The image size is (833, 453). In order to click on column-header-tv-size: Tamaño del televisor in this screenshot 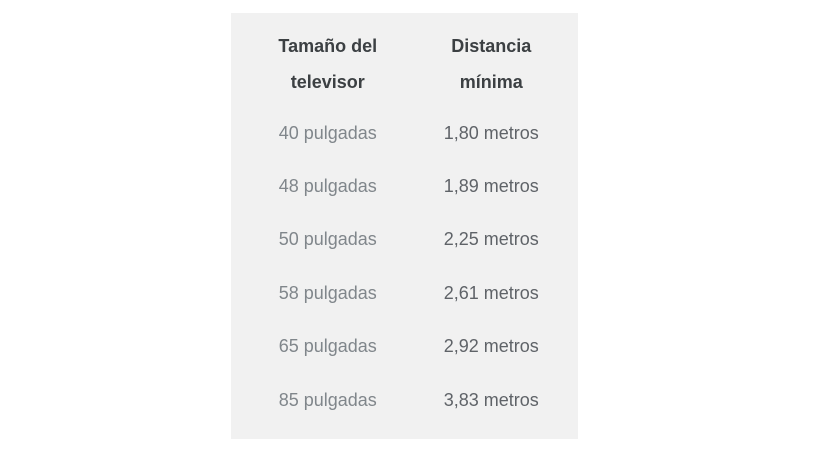, I will do `click(318, 64)`.